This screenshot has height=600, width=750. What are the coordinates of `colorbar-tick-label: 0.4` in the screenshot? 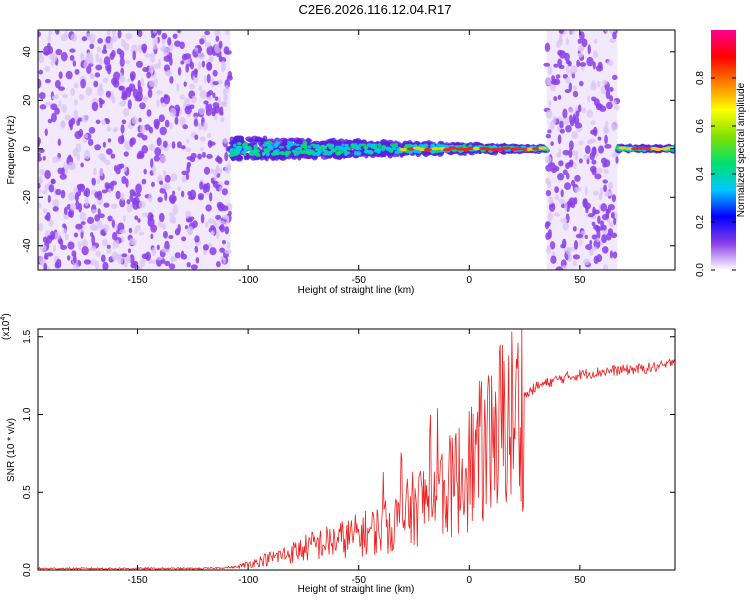 It's located at (700, 174).